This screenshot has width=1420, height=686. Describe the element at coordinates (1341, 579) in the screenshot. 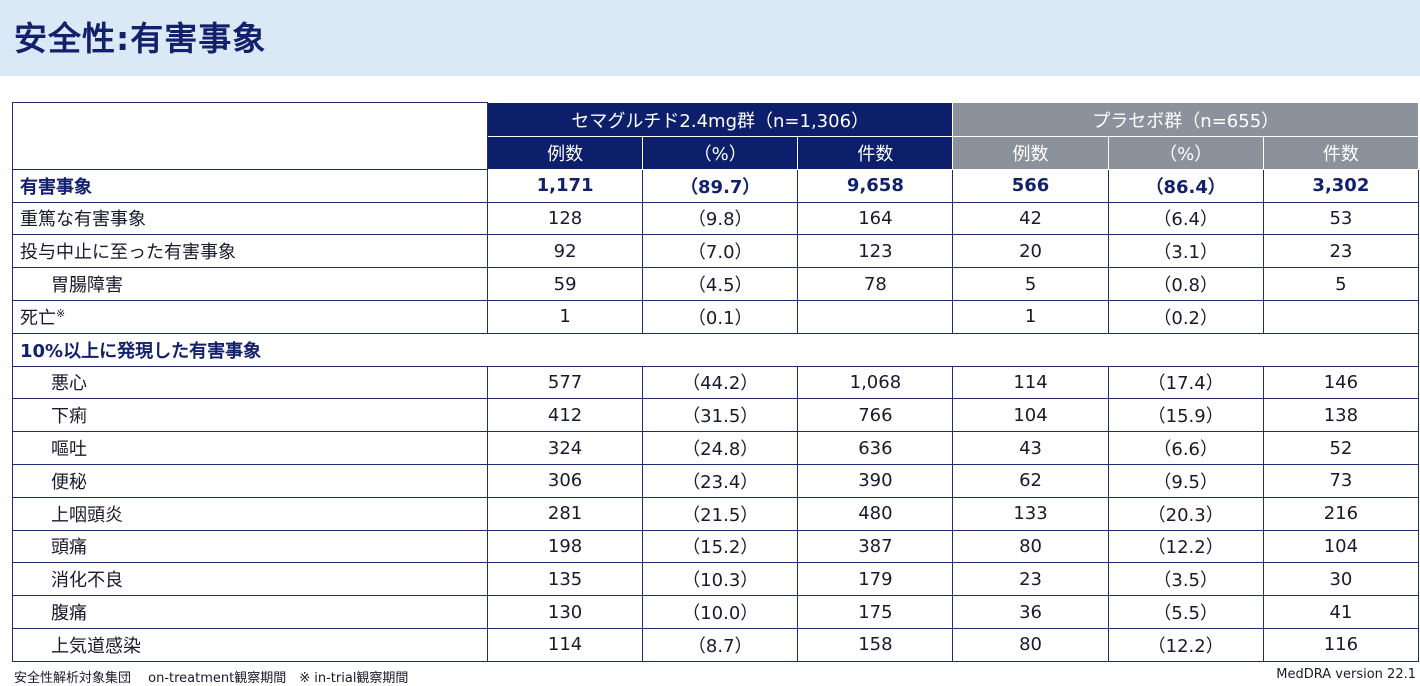

I see `cell: 30` at that location.